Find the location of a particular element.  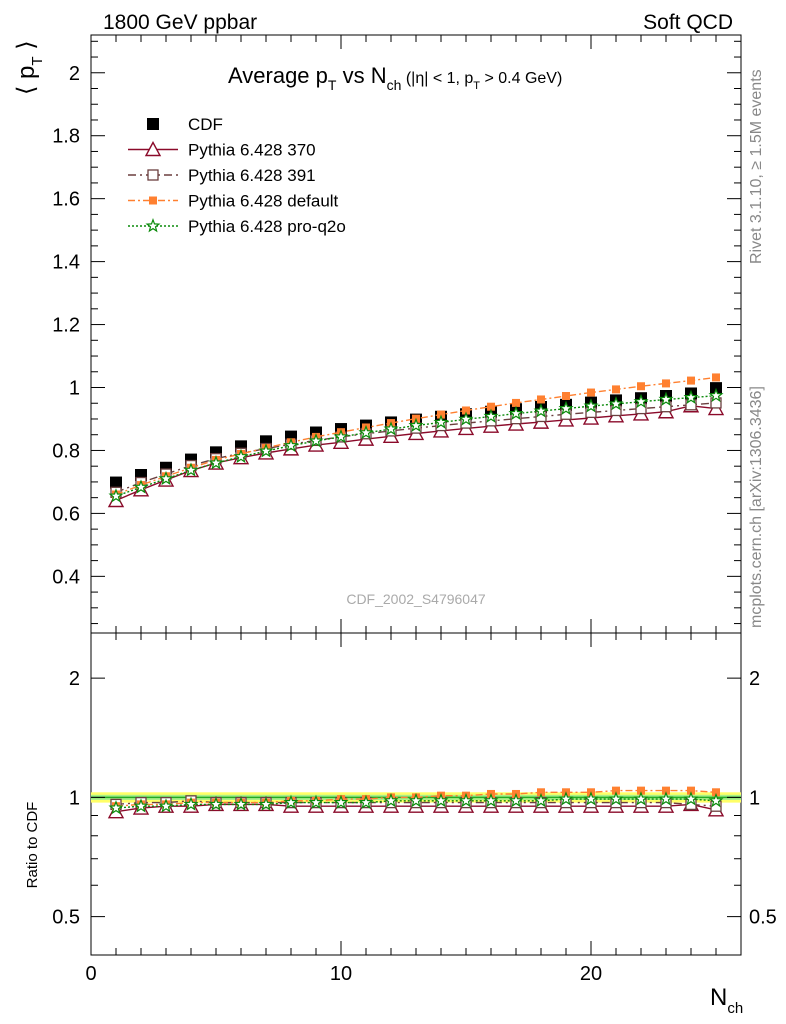

y-tick-label: 0.6 is located at coordinates (66, 514).